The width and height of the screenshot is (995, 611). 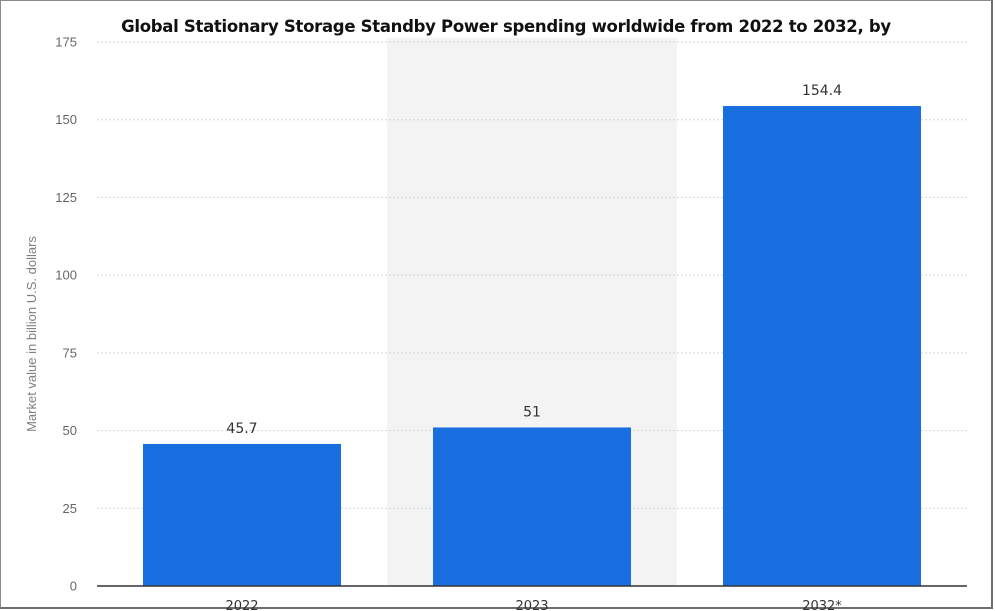 What do you see at coordinates (66, 314) in the screenshot?
I see `y-tick-label-layer: 0 25 50 75 100 125 150 175` at bounding box center [66, 314].